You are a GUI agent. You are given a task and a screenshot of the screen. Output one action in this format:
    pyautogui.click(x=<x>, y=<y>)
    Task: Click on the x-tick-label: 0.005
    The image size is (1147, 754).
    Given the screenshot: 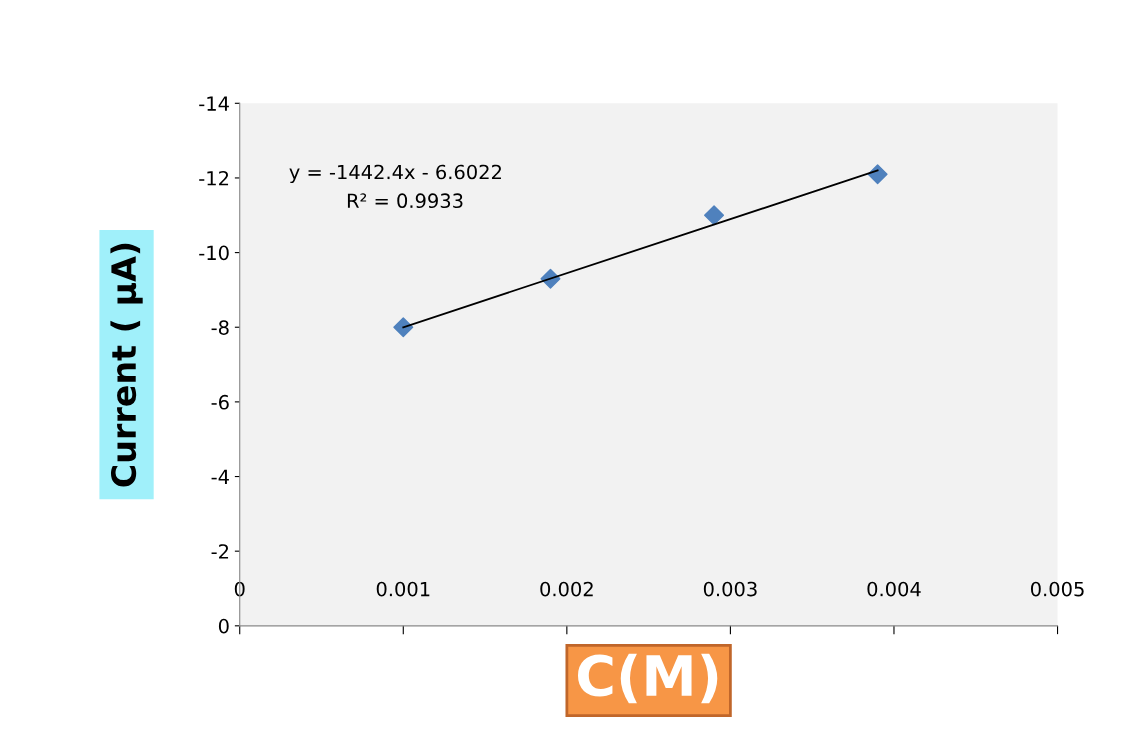 What is the action you would take?
    pyautogui.click(x=1057, y=589)
    